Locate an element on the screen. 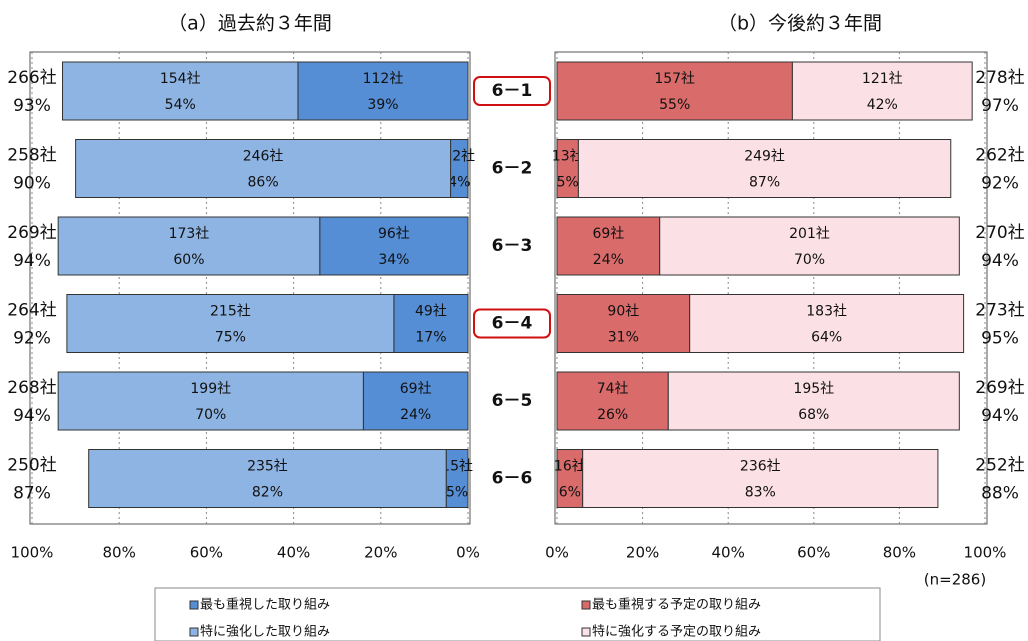 This screenshot has width=1028, height=641. bar-count-label: 12社 is located at coordinates (459, 157).